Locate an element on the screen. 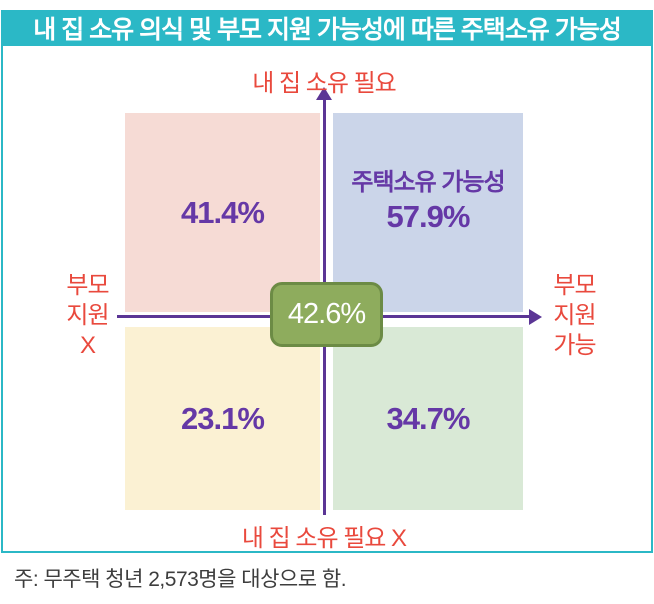 The height and width of the screenshot is (604, 654). quadrant-bottom-left-value: 23.1% is located at coordinates (223, 418).